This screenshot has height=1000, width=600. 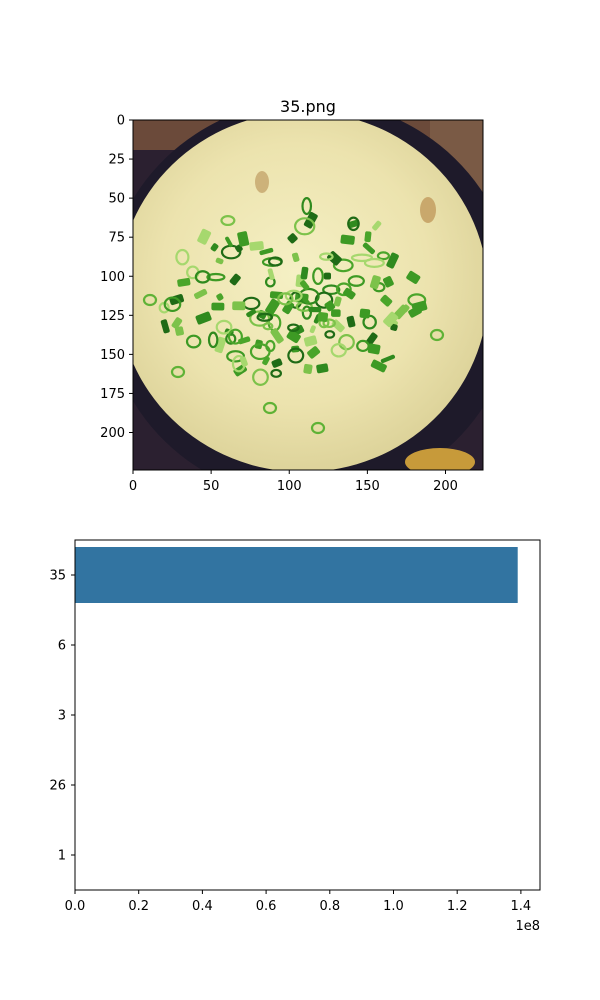 I want to click on image-y-tick-label: 75, so click(x=116, y=238).